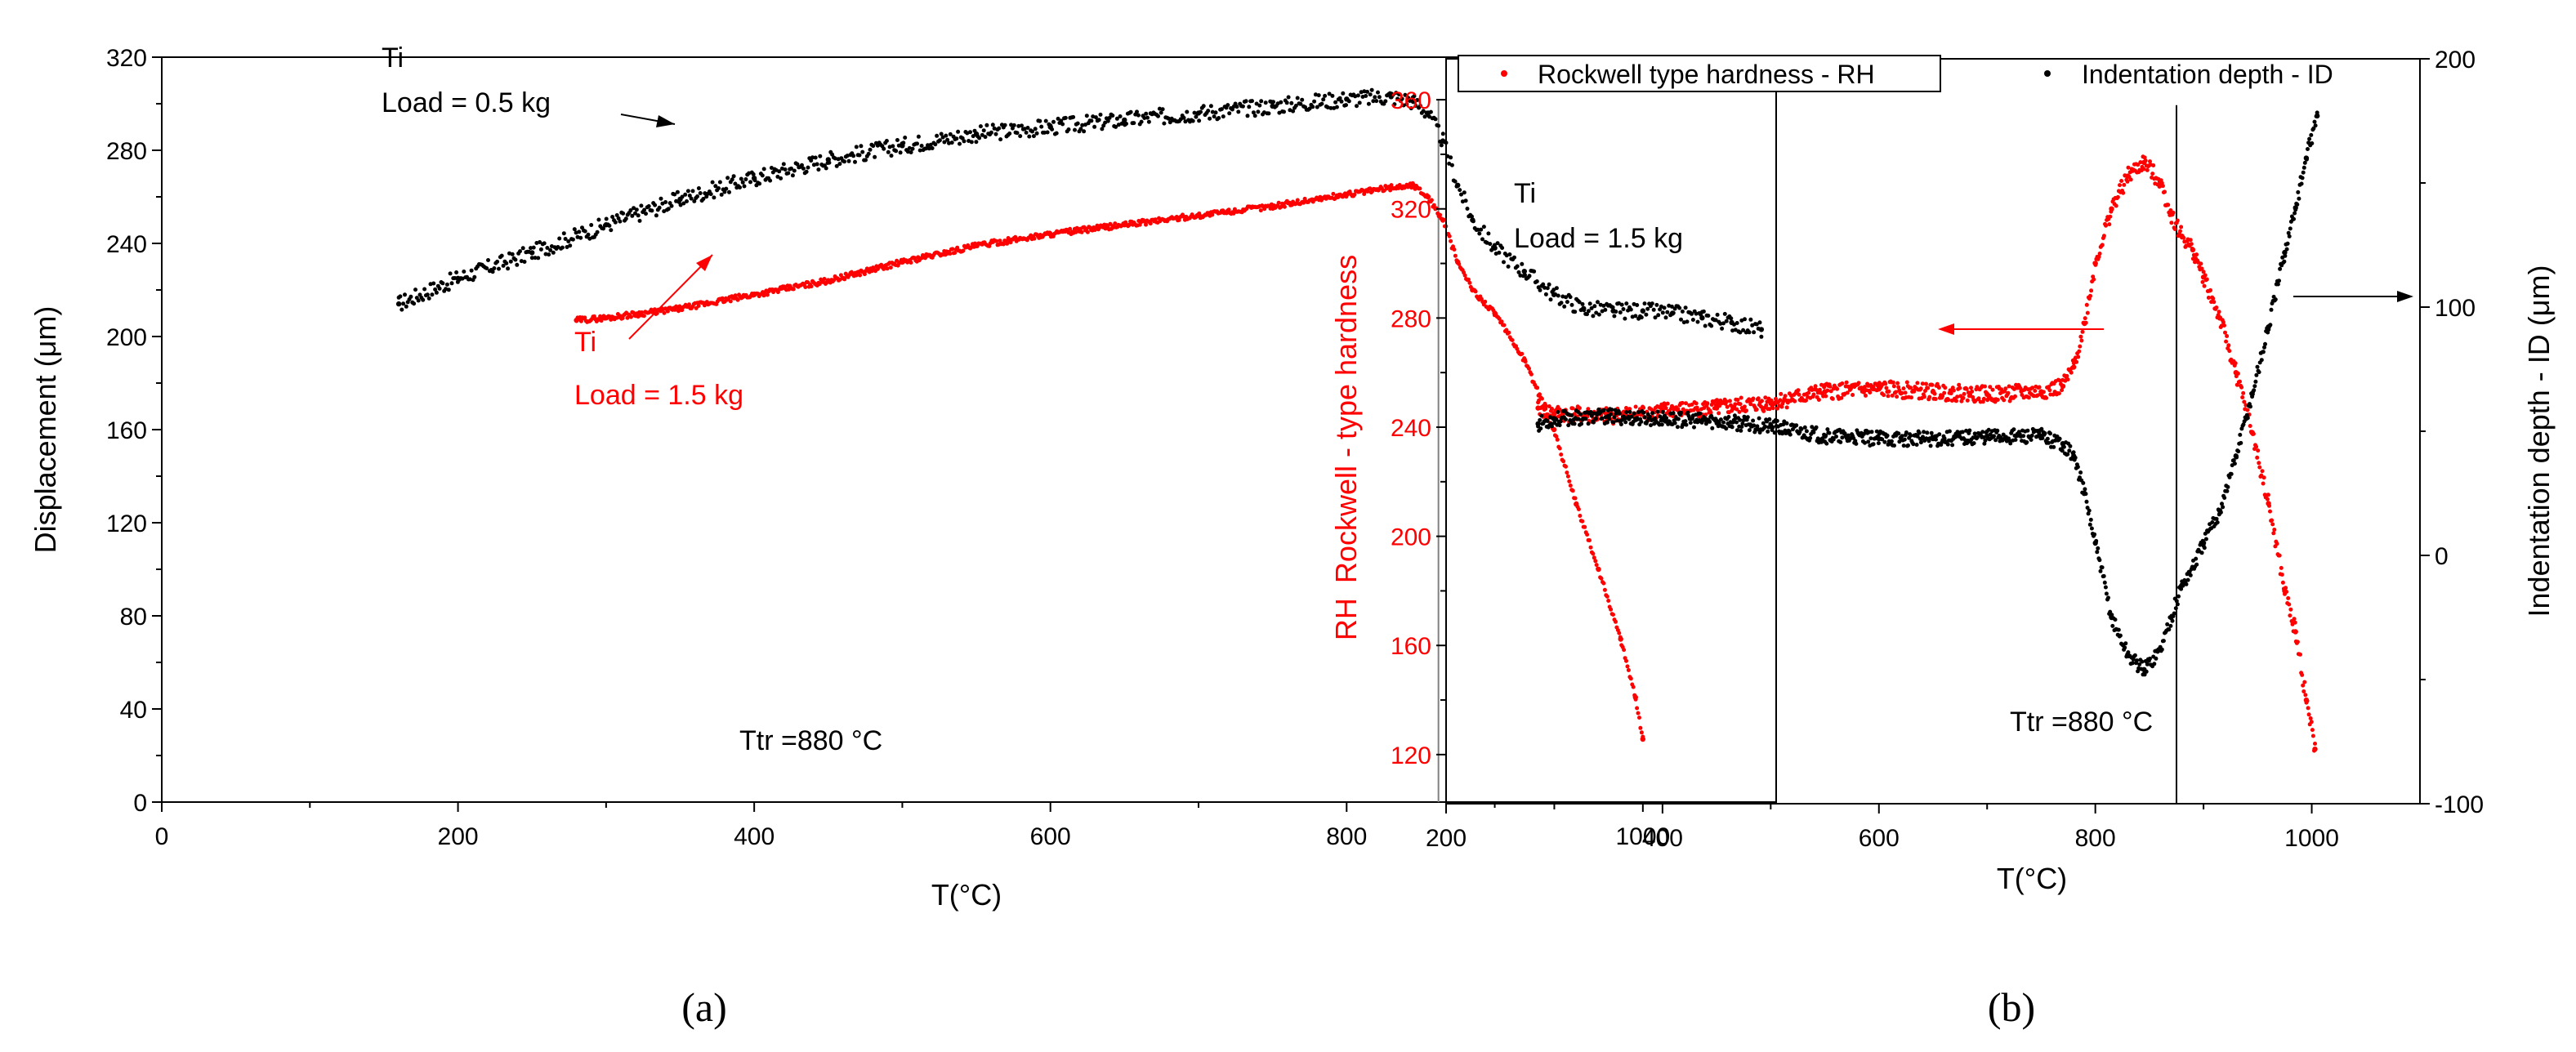 The height and width of the screenshot is (1052, 2576). What do you see at coordinates (2405, 296) in the screenshot?
I see `panel-b-right-arrowhead` at bounding box center [2405, 296].